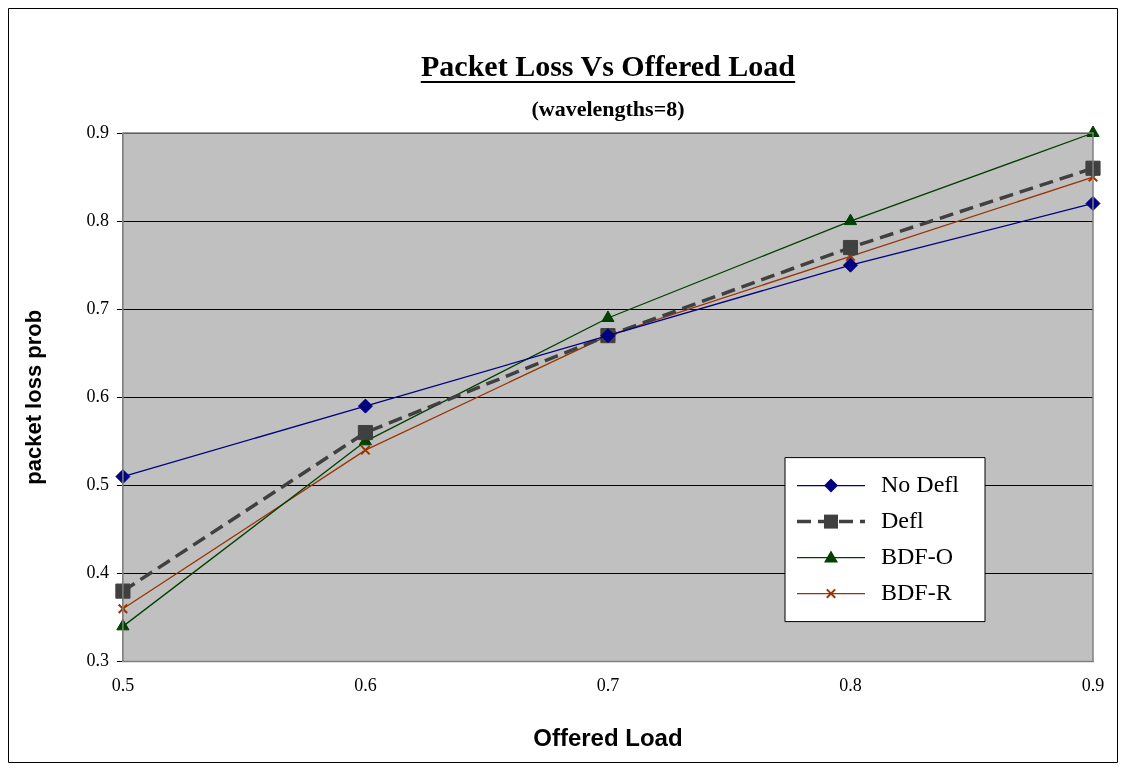 This screenshot has width=1130, height=776. What do you see at coordinates (608, 65) in the screenshot?
I see `chart-title: Packet Loss Vs Offered Load` at bounding box center [608, 65].